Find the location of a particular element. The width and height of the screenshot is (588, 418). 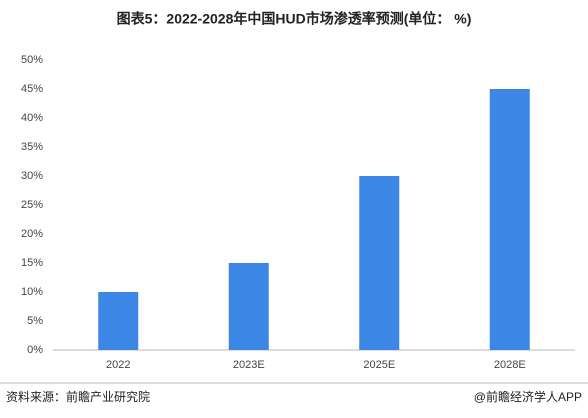

y-tick-label: 15% is located at coordinates (32, 263).